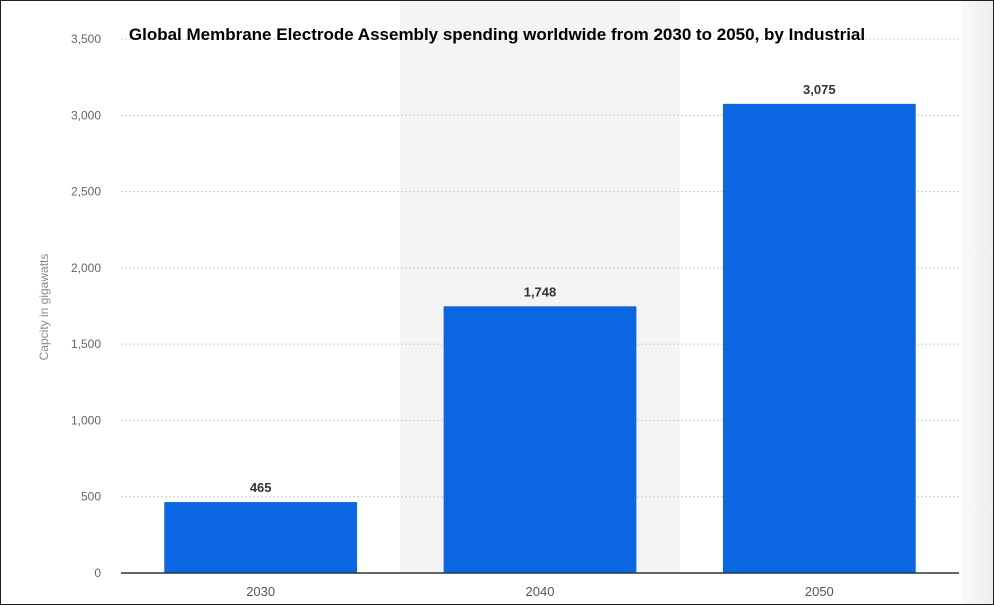 Image resolution: width=994 pixels, height=605 pixels. What do you see at coordinates (91, 497) in the screenshot?
I see `y-tick-label: 500` at bounding box center [91, 497].